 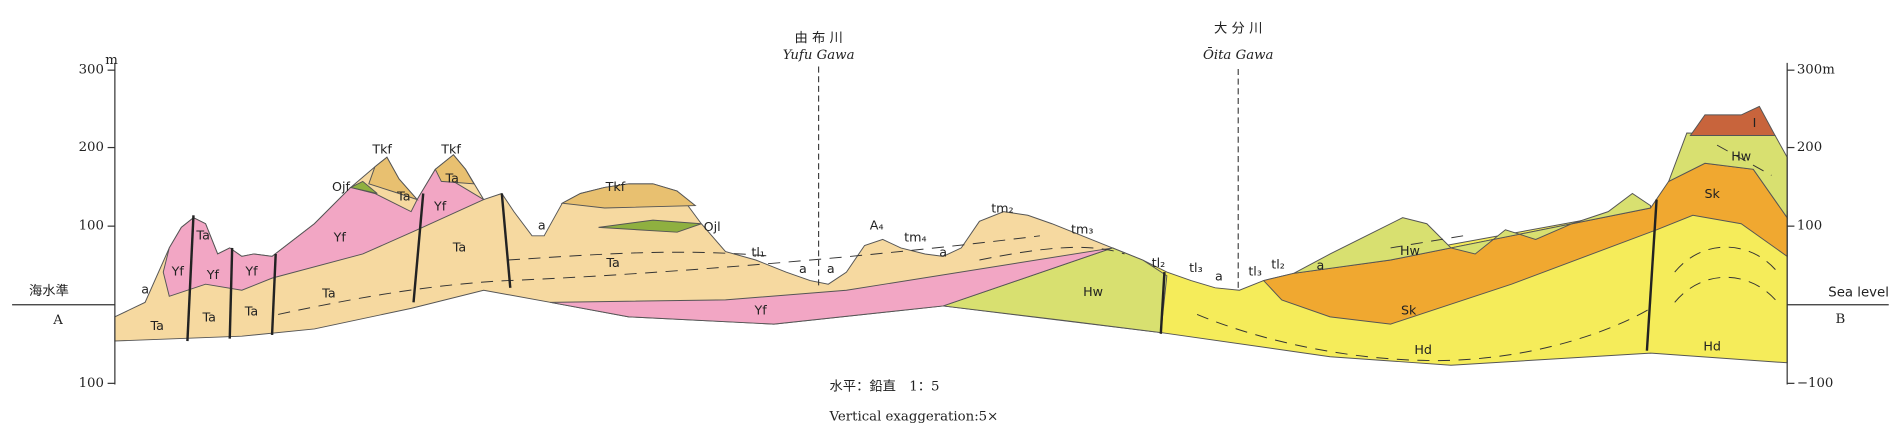 I want to click on river-name: 由 布 川, so click(x=818, y=38).